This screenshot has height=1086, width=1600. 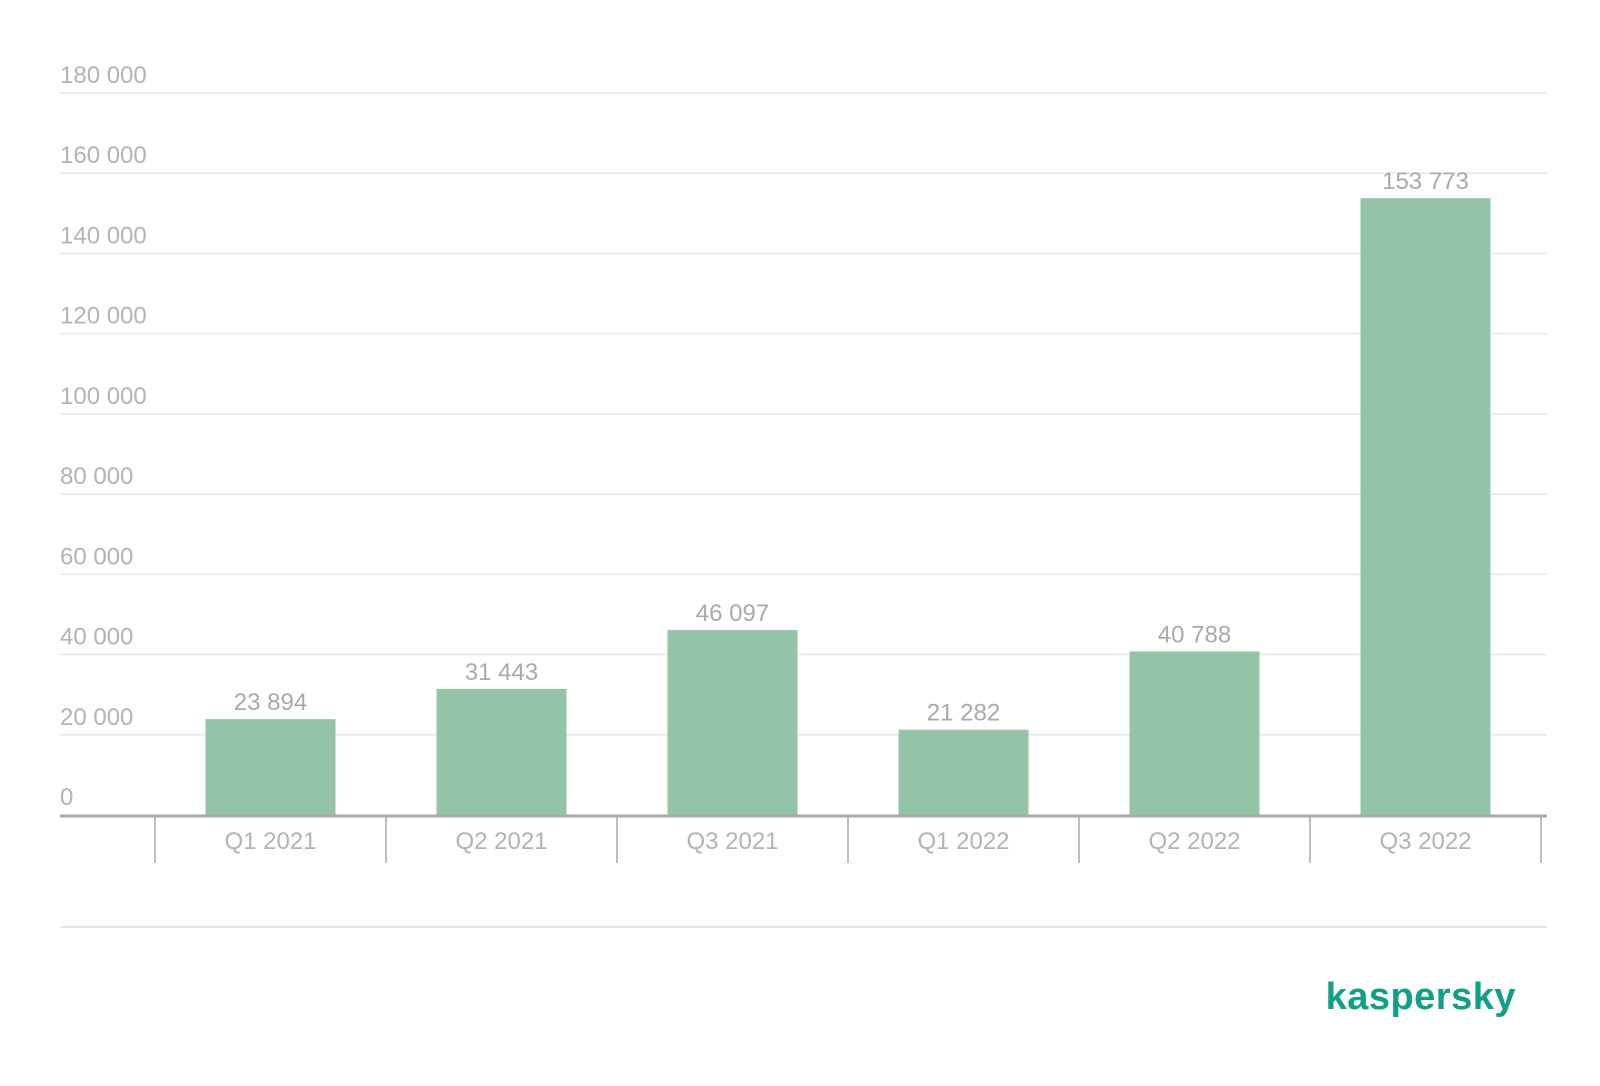 What do you see at coordinates (103, 75) in the screenshot?
I see `y-tick-label: 180 000` at bounding box center [103, 75].